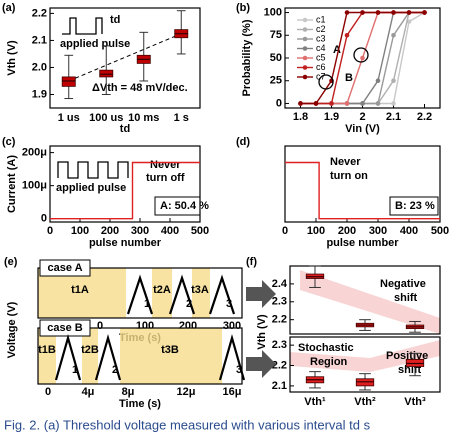 The width and height of the screenshot is (474, 433). What do you see at coordinates (232, 392) in the screenshot?
I see `x-tick-label: 16μ` at bounding box center [232, 392].